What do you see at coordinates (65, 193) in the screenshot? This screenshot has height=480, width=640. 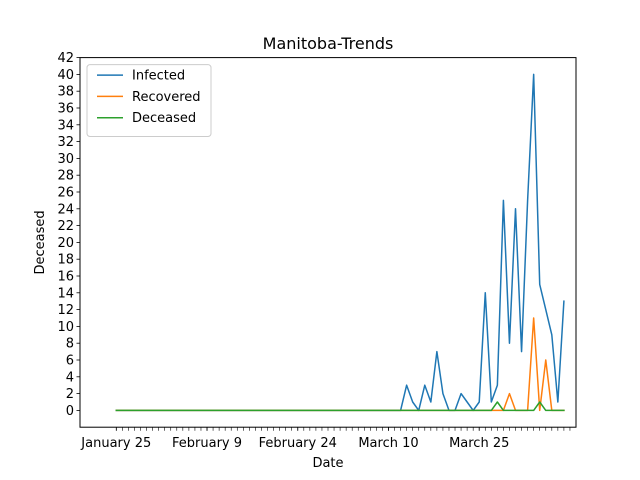 I see `y-tick-label: 26` at bounding box center [65, 193].